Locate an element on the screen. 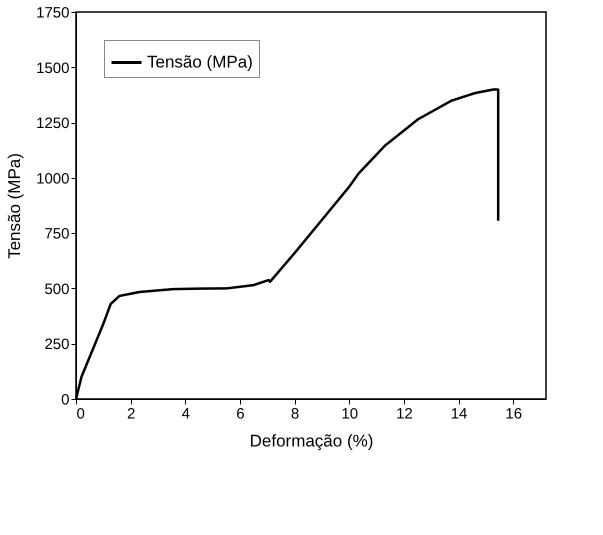 Image resolution: width=603 pixels, height=535 pixels. y-tick-label: 1000 is located at coordinates (53, 179).